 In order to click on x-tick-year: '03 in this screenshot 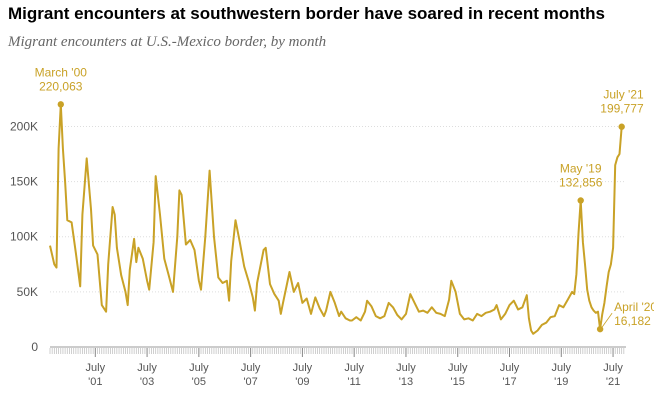, I will do `click(147, 382)`.